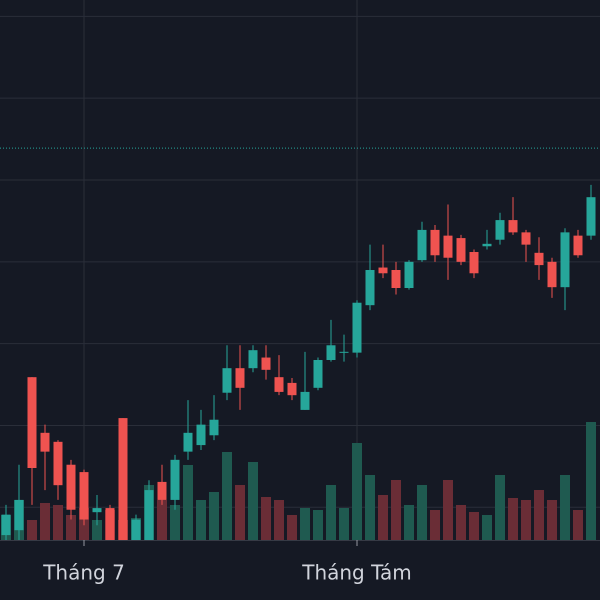 This screenshot has width=600, height=600. I want to click on time-axis, so click(300, 570).